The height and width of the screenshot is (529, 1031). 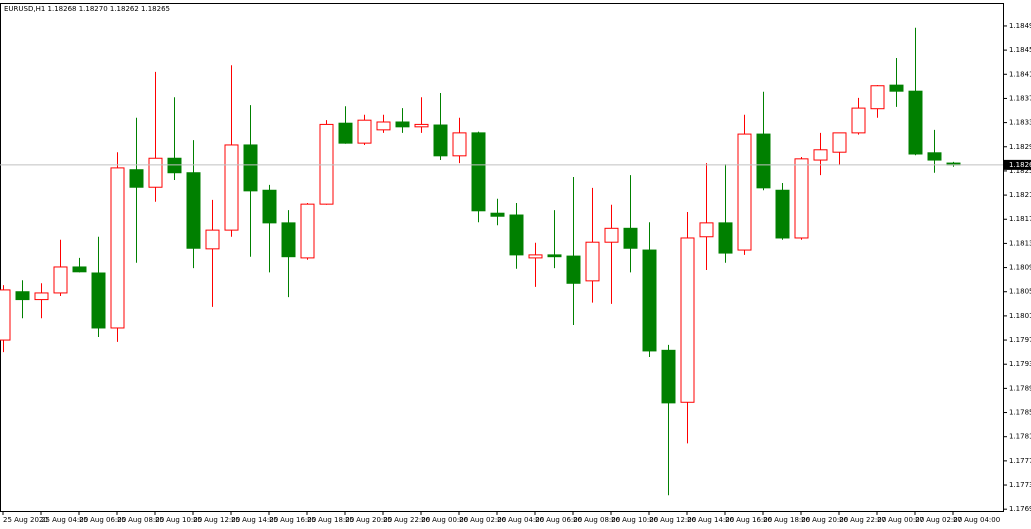 I want to click on y-tick-label: 1.18095, so click(x=1020, y=268).